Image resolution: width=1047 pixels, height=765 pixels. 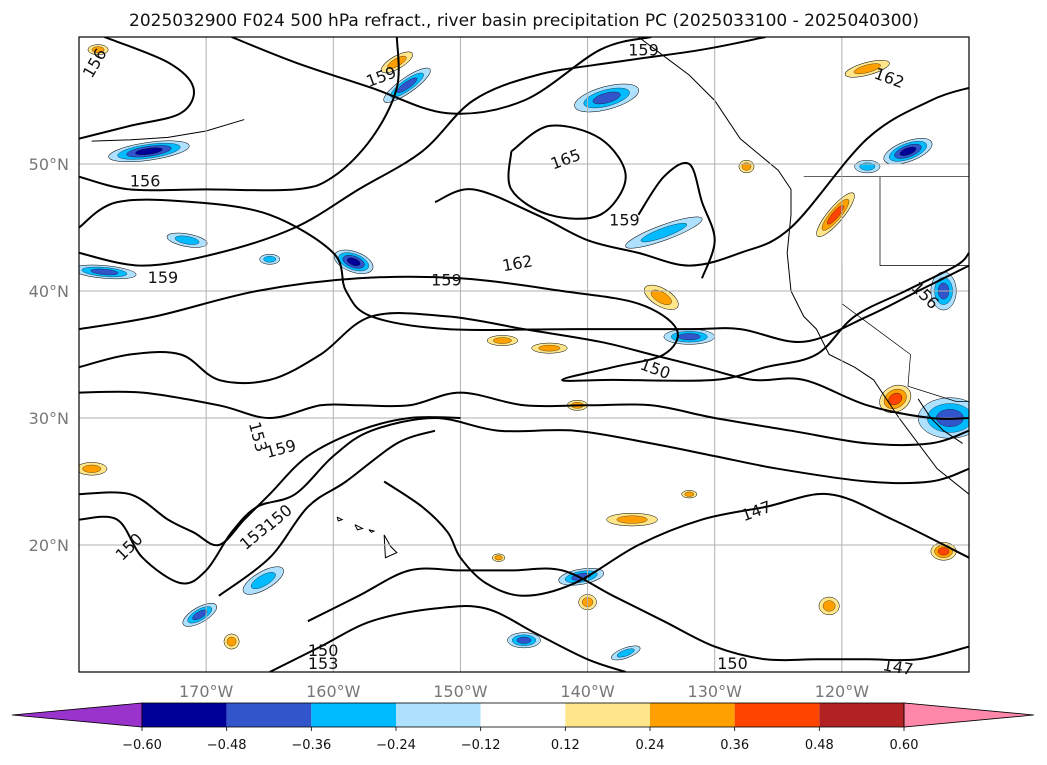 What do you see at coordinates (77, 715) in the screenshot?
I see `colorbar-extend-low` at bounding box center [77, 715].